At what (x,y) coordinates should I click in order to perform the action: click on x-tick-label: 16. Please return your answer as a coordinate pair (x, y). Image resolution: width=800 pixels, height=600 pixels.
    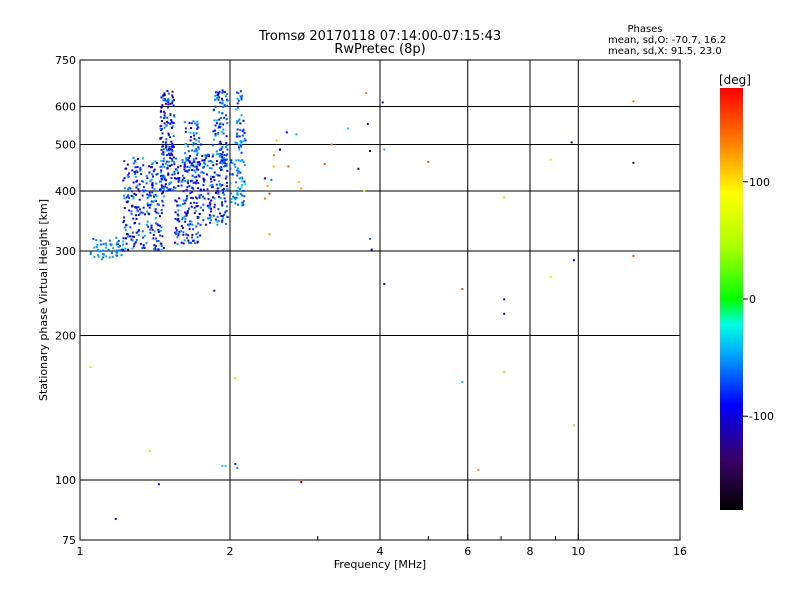
    Looking at the image, I should click on (680, 551).